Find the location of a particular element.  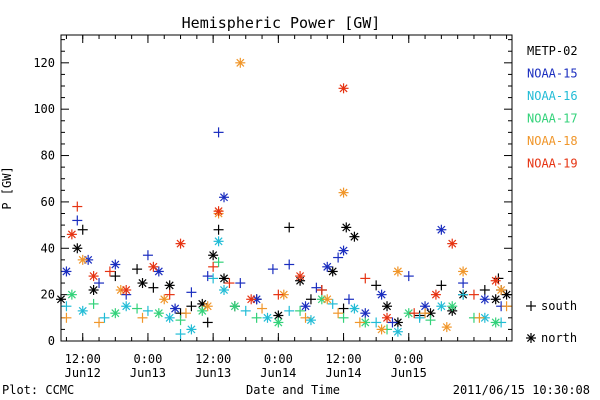

x-tick-label-date: Jun15 is located at coordinates (409, 373).